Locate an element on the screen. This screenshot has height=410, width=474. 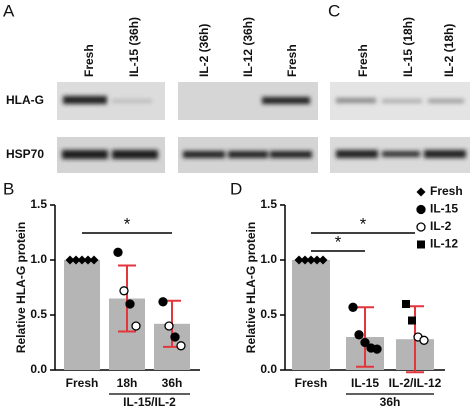
panel-letter: C is located at coordinates (334, 10).